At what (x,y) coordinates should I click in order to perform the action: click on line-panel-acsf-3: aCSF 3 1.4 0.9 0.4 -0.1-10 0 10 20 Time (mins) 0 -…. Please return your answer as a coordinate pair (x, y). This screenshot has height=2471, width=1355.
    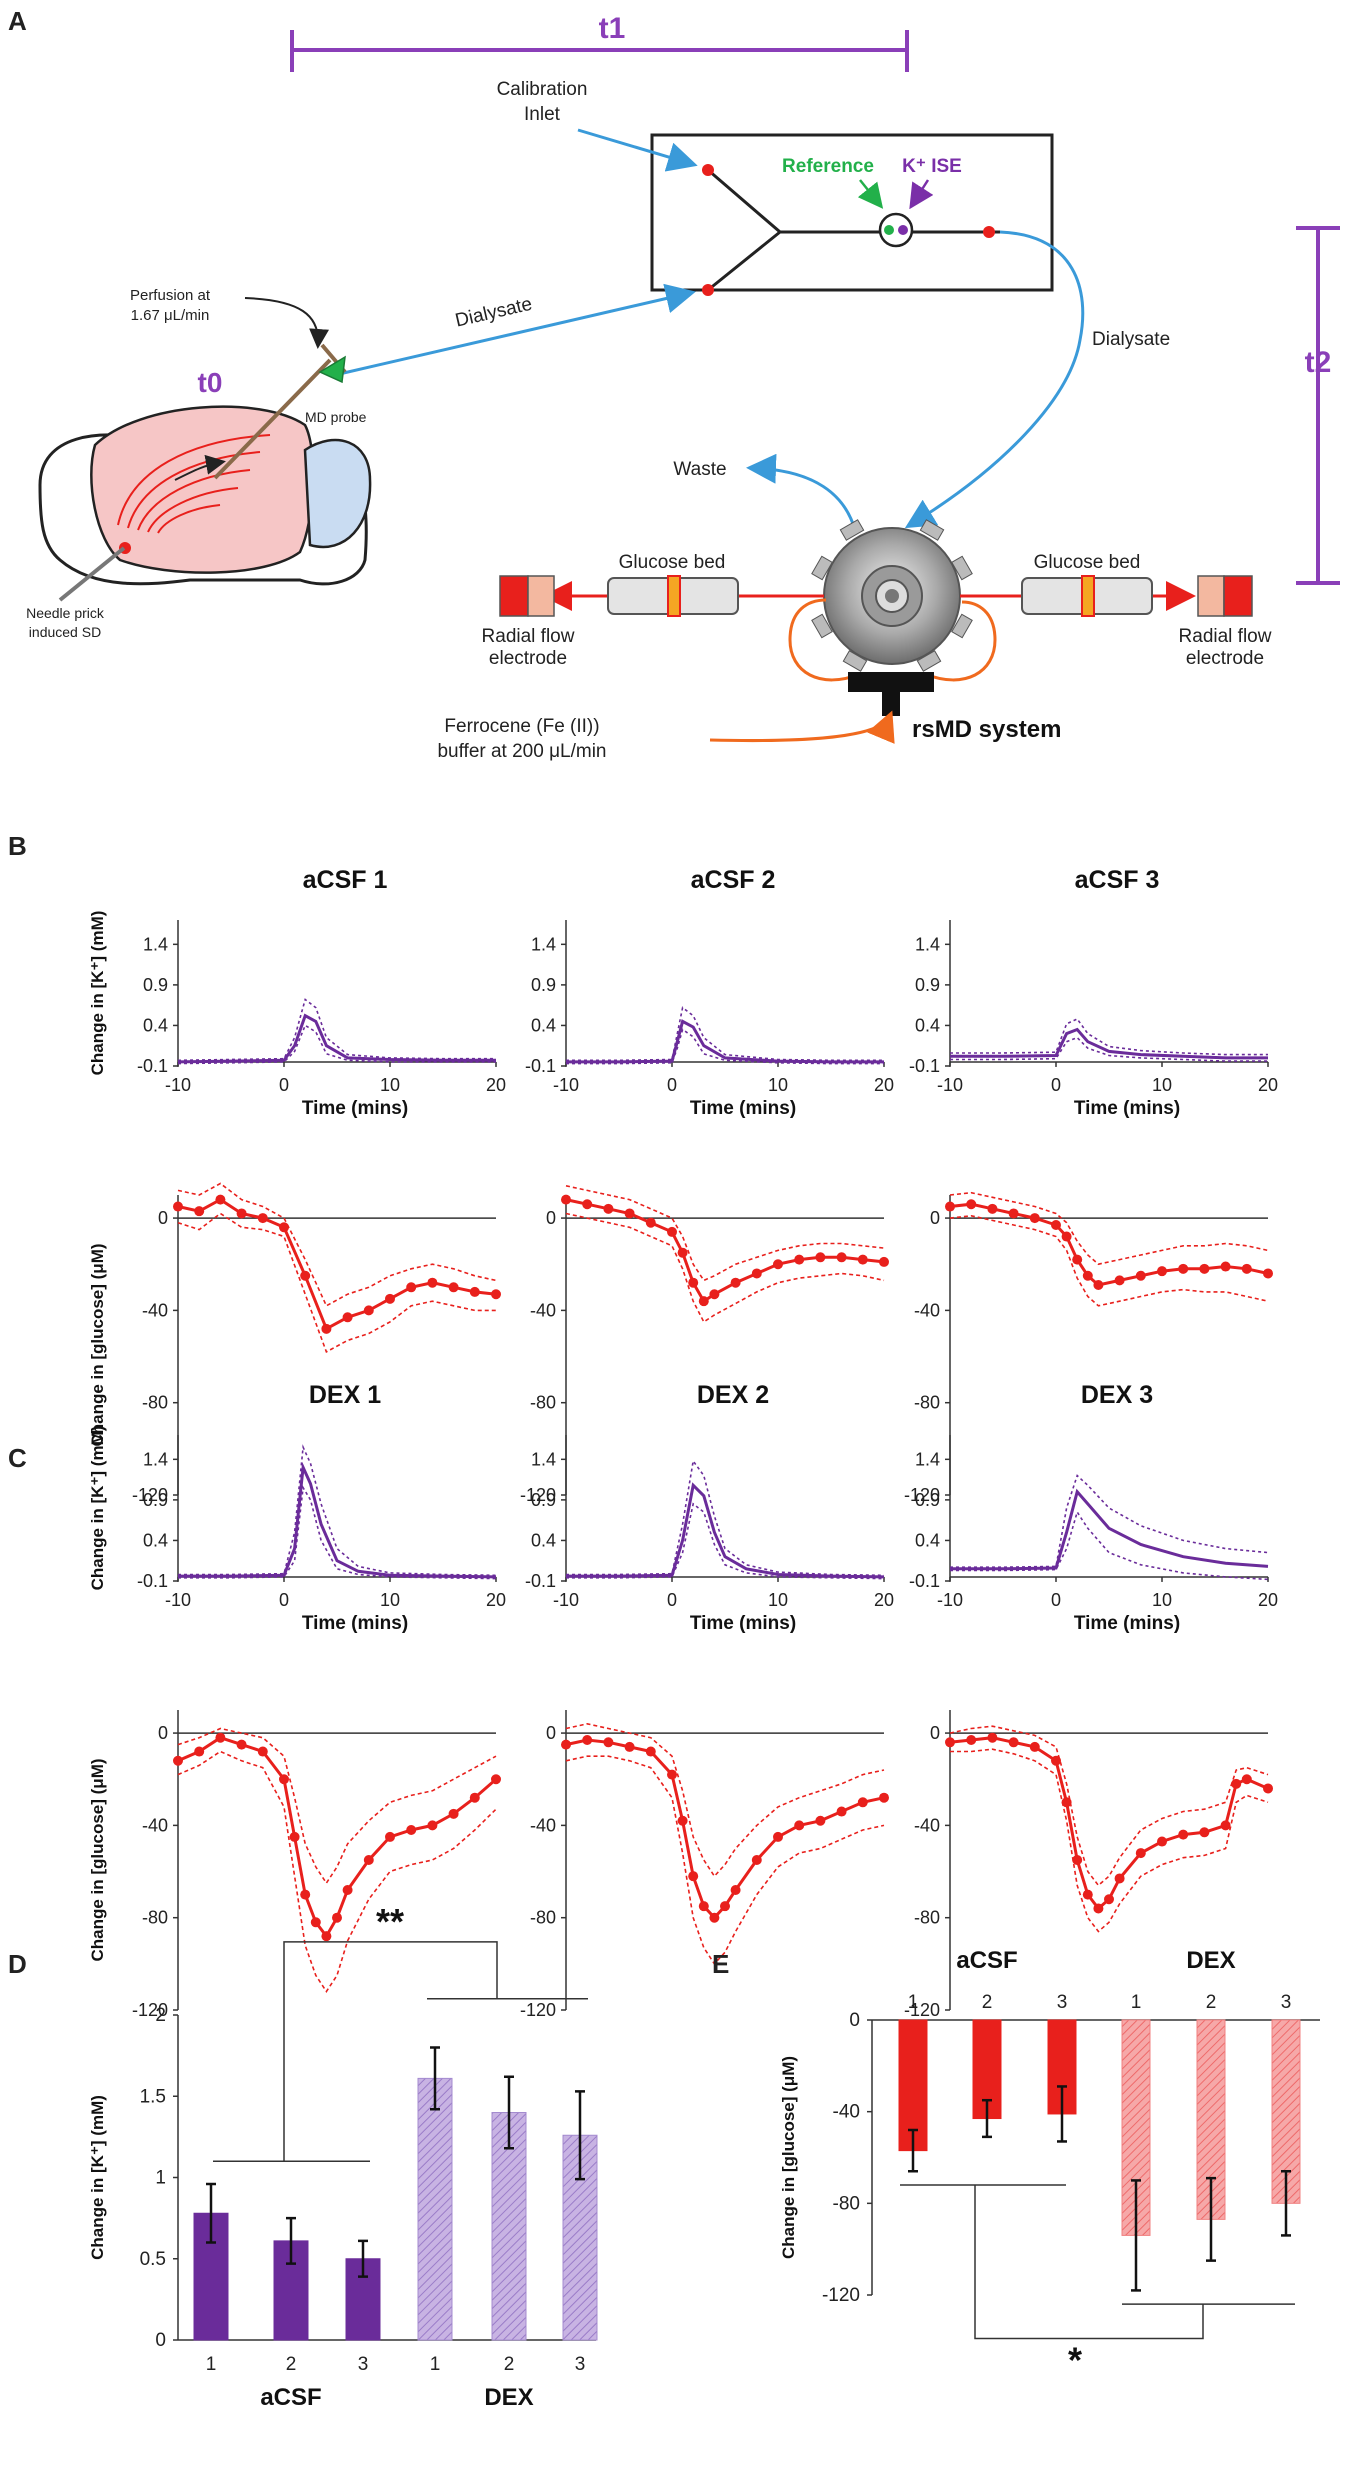
    Looking at the image, I should click on (1091, 1185).